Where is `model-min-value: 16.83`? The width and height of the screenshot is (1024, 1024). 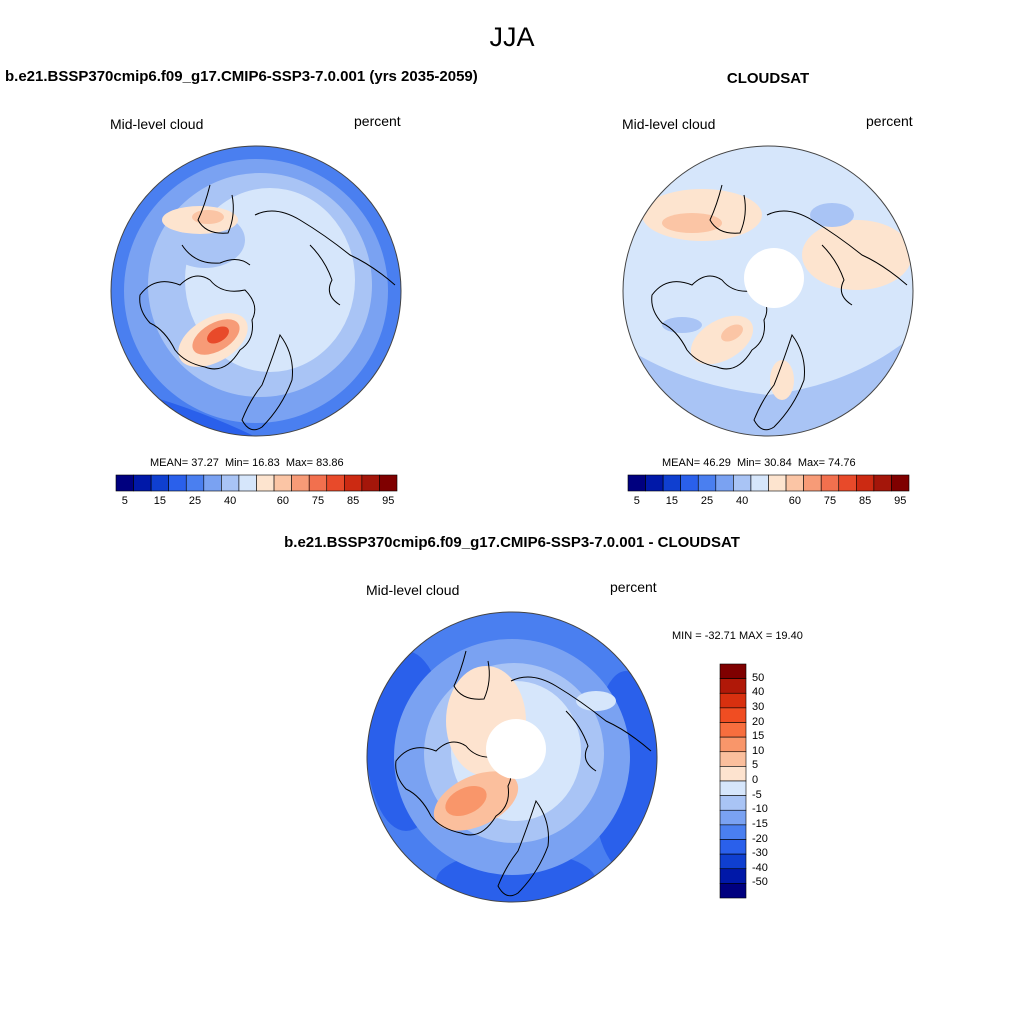
model-min-value: 16.83 is located at coordinates (266, 463).